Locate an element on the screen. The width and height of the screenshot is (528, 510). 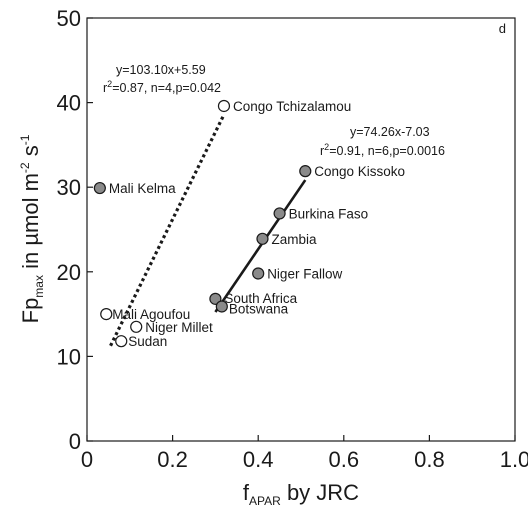
point-label: Mali Kelma is located at coordinates (142, 188).